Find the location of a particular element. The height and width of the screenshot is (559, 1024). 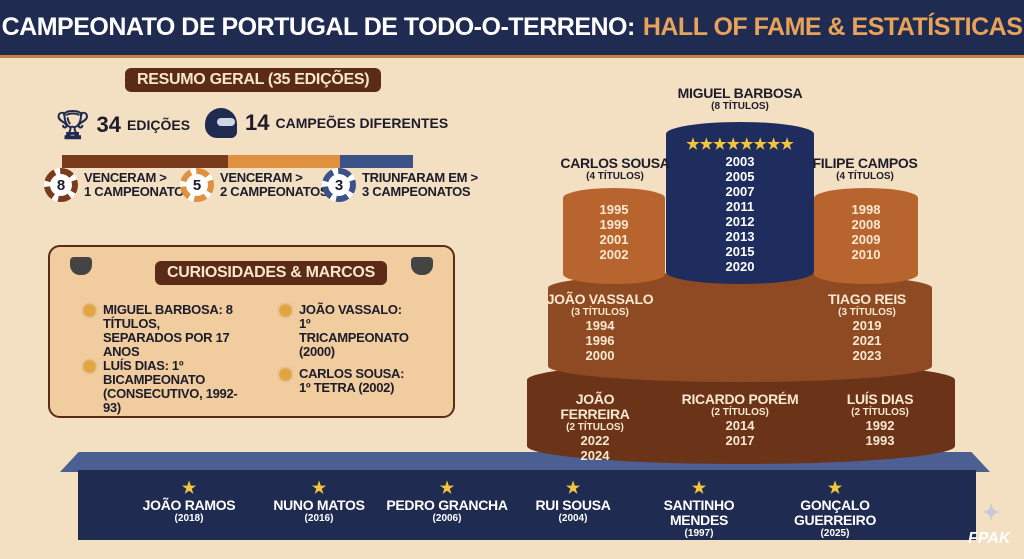

podium-filipe-campos: 1998 2008 2009 2010 is located at coordinates (866, 236).